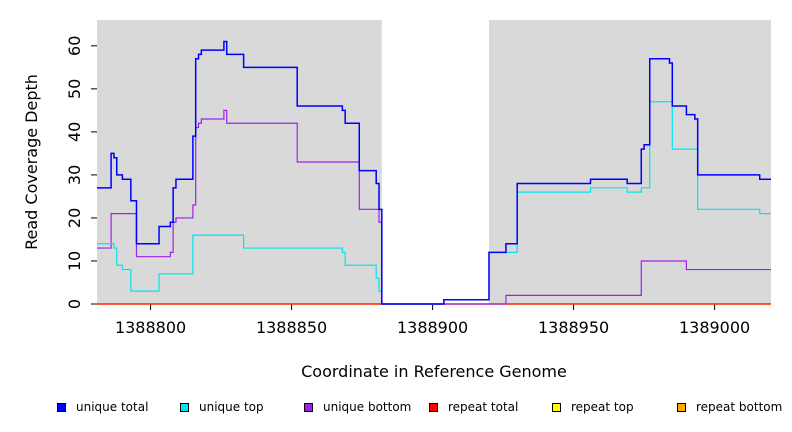 The width and height of the screenshot is (792, 432). I want to click on legend-item-unique-total: unique total, so click(102, 407).